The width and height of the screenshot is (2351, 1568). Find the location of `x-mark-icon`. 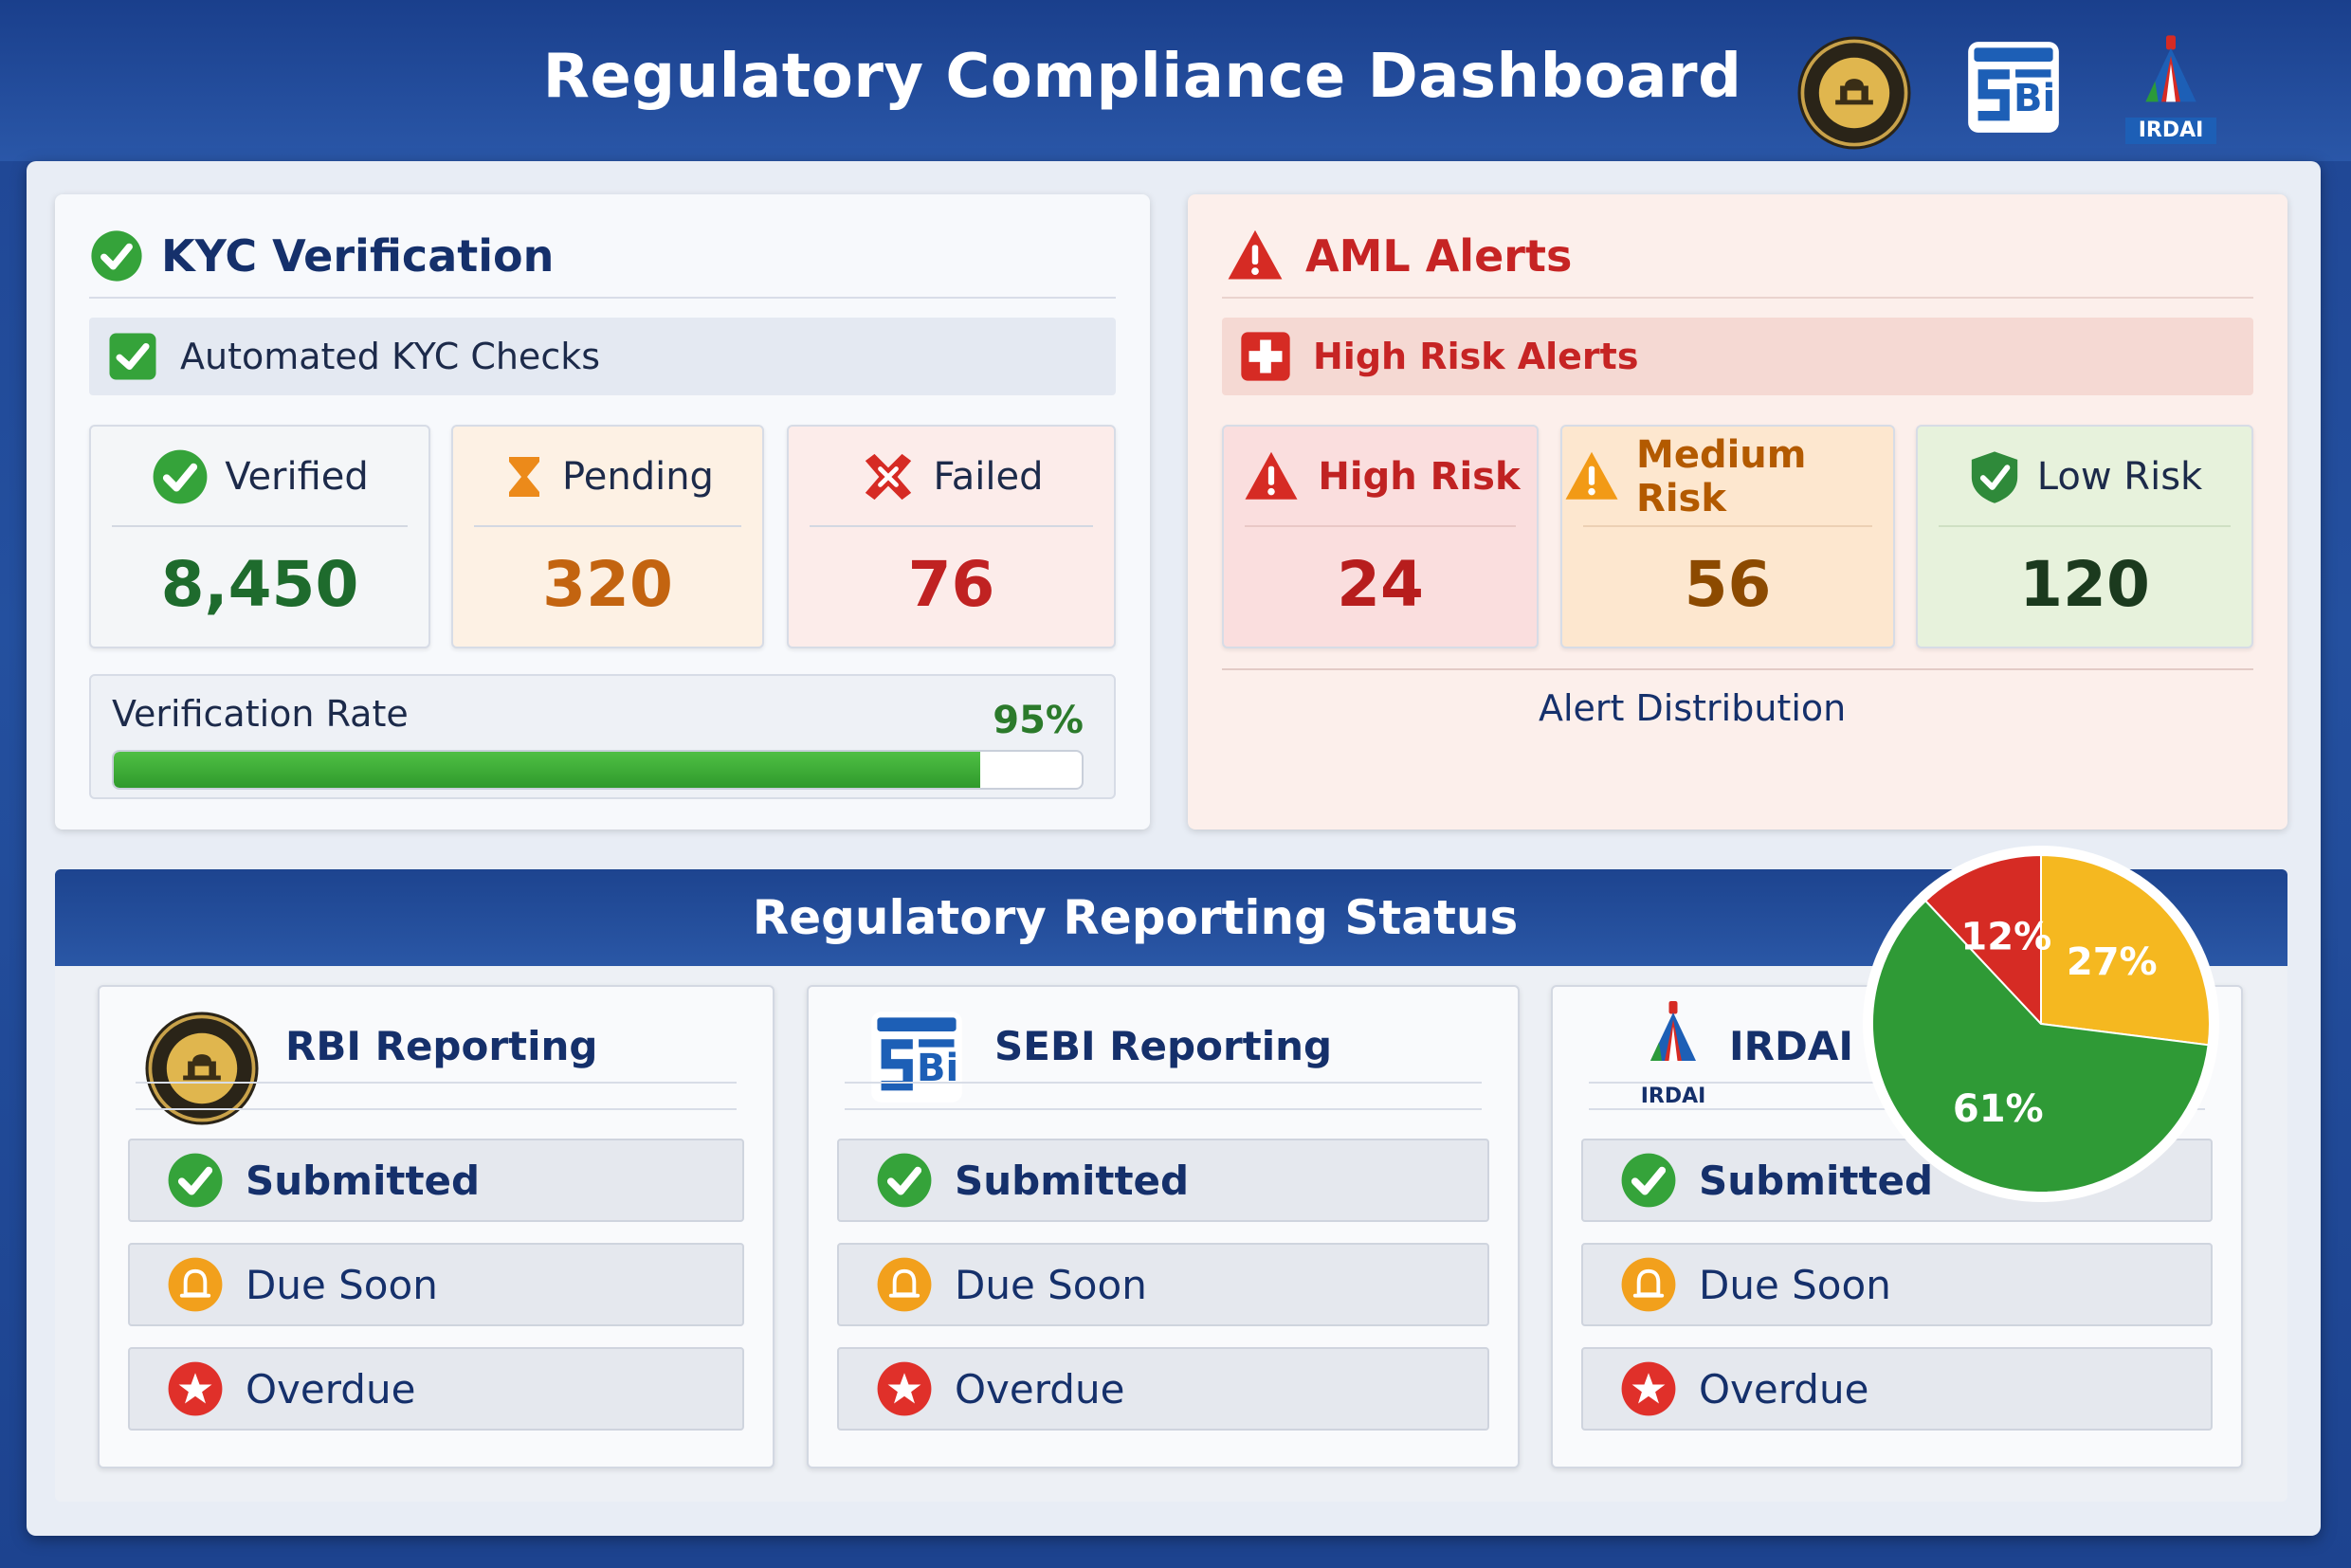

x-mark-icon is located at coordinates (889, 476).